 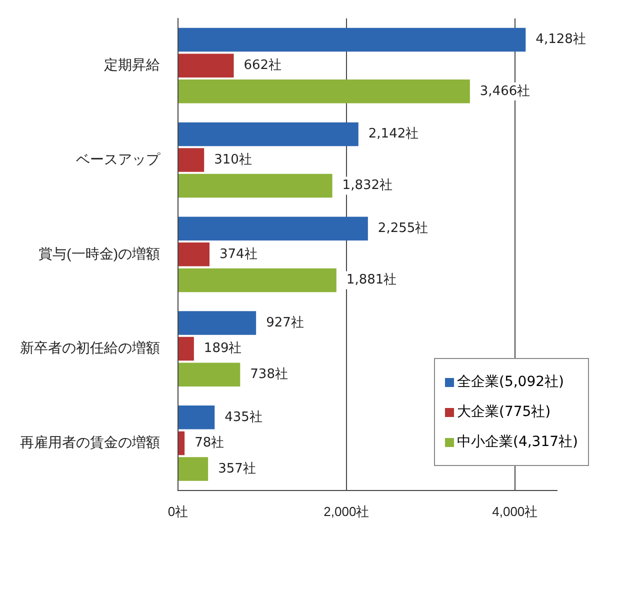 What do you see at coordinates (269, 374) in the screenshot?
I see `data-label: 738社` at bounding box center [269, 374].